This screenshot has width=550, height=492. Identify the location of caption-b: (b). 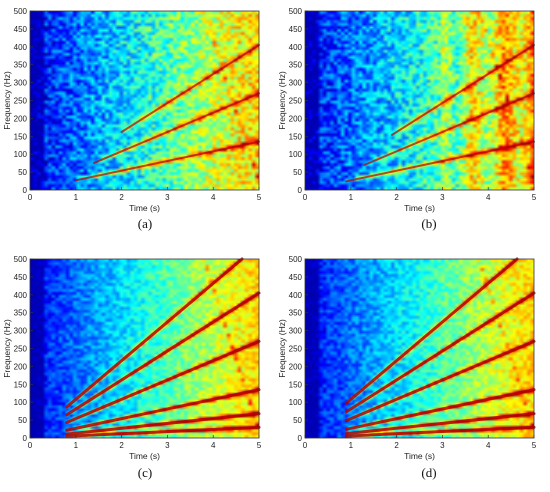
(429, 223).